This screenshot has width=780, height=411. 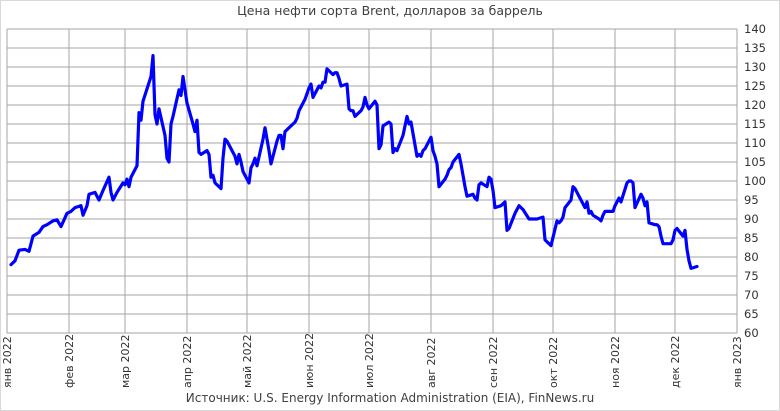 I want to click on x-tick-label: ноя 2022, so click(x=615, y=362).